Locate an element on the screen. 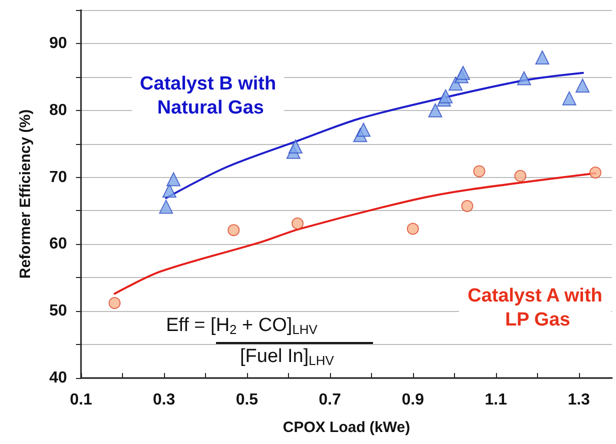  x-axis-title: CPOX Load (kWe) is located at coordinates (346, 427).